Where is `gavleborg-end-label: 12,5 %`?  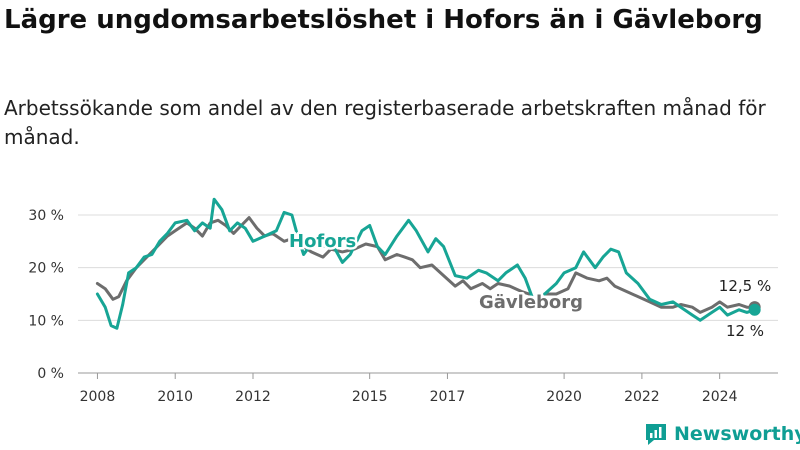
gavleborg-end-label: 12,5 % is located at coordinates (745, 286).